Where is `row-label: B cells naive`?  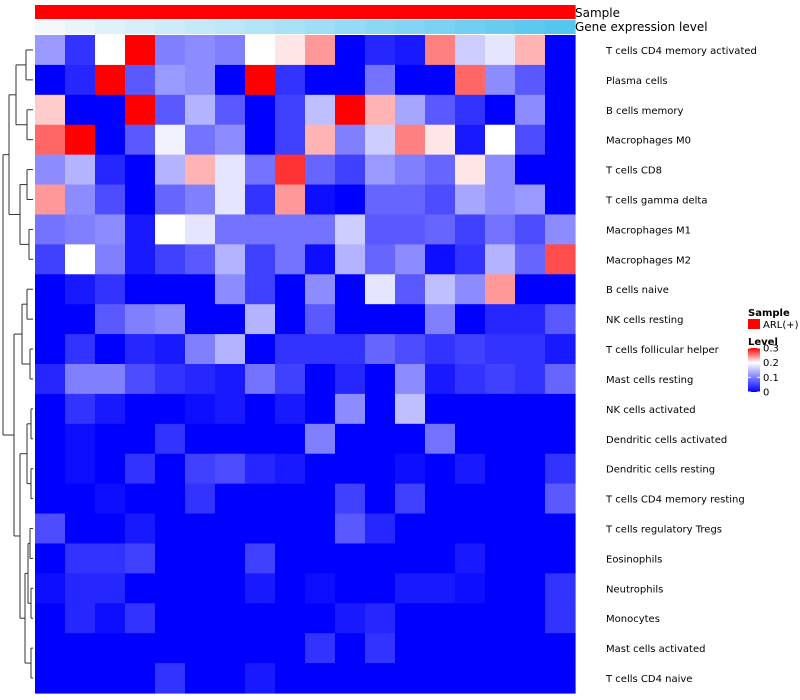 row-label: B cells naive is located at coordinates (637, 290).